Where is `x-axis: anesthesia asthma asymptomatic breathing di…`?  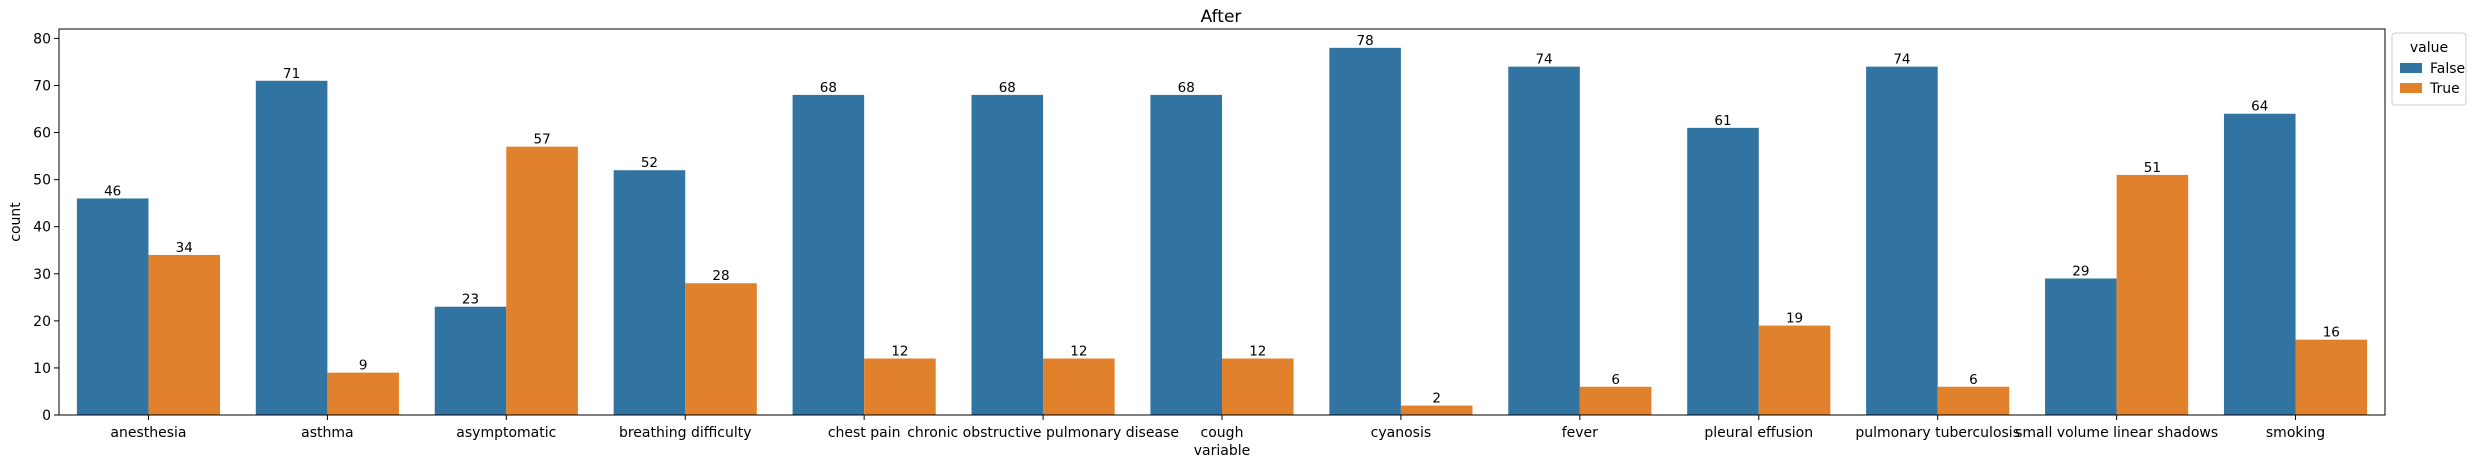 x-axis: anesthesia asthma asymptomatic breathing di… is located at coordinates (1217, 428).